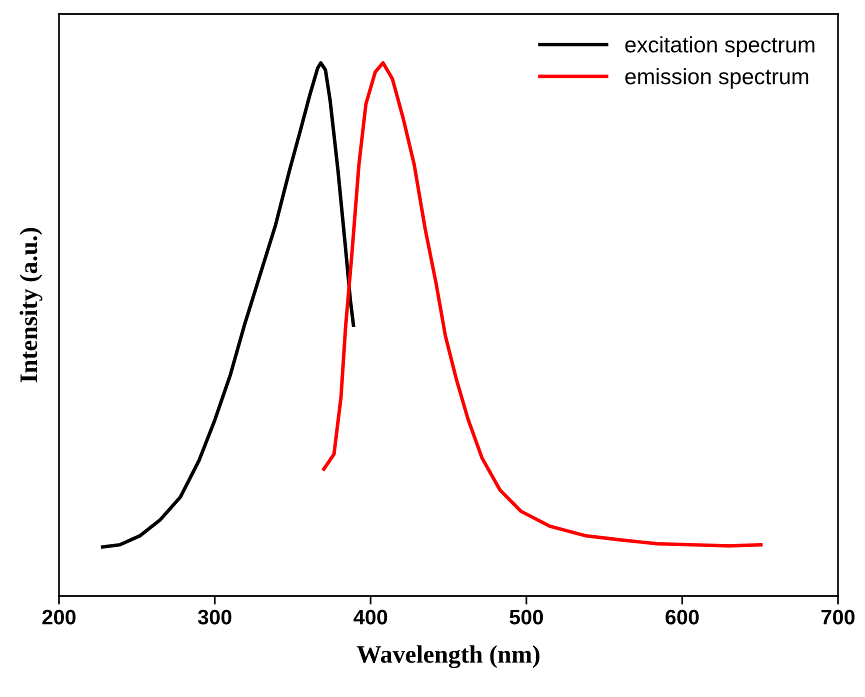 The height and width of the screenshot is (697, 865). I want to click on x-tick-label: 400, so click(371, 617).